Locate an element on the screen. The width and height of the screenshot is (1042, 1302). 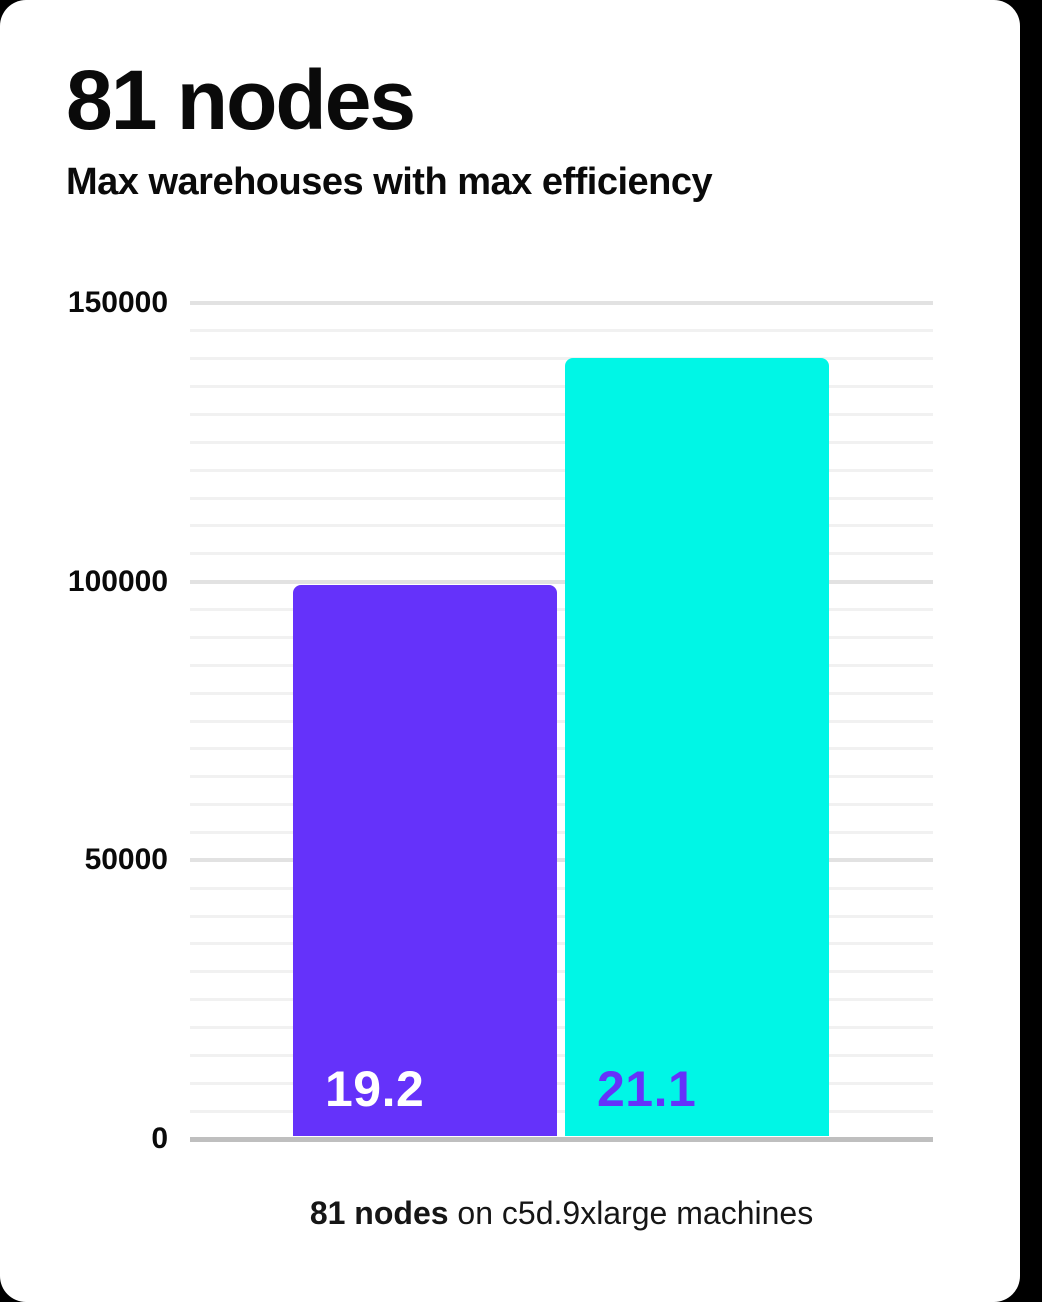
y-axis-tick-label: 0 is located at coordinates (159, 1138).